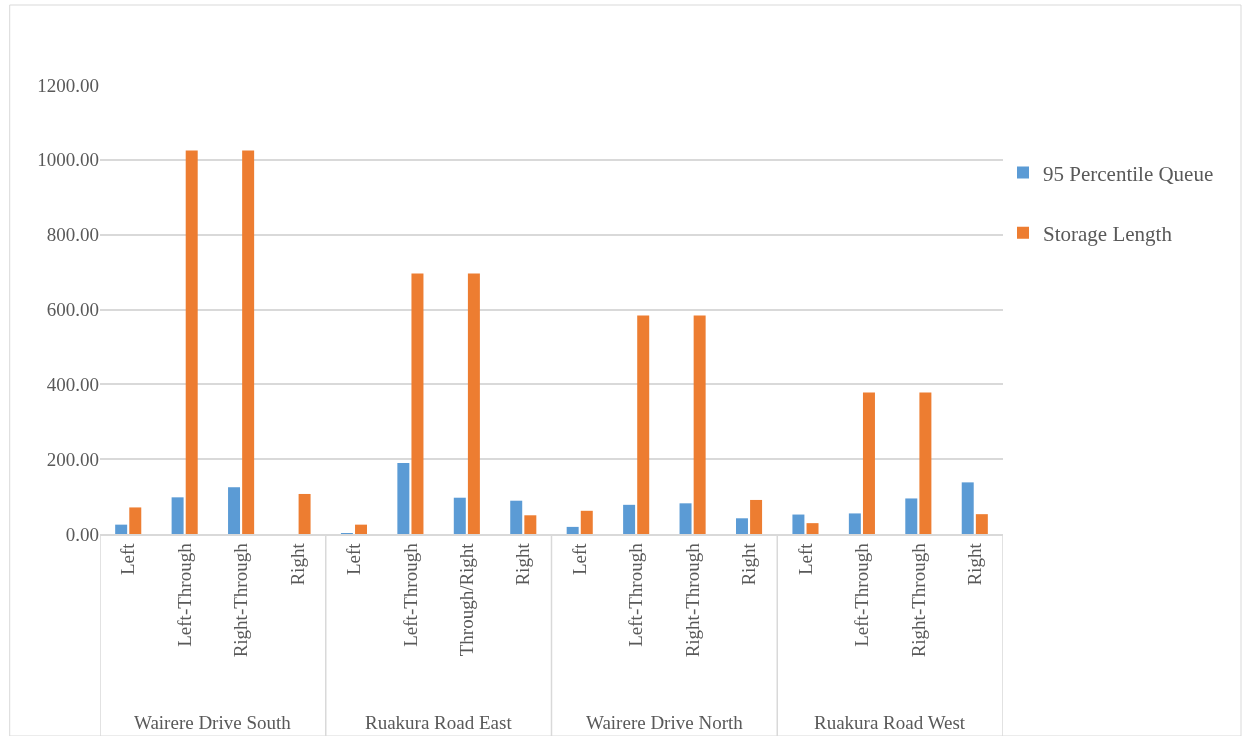 This screenshot has height=736, width=1244. Describe the element at coordinates (439, 722) in the screenshot. I see `text: Ruakura Road East` at that location.